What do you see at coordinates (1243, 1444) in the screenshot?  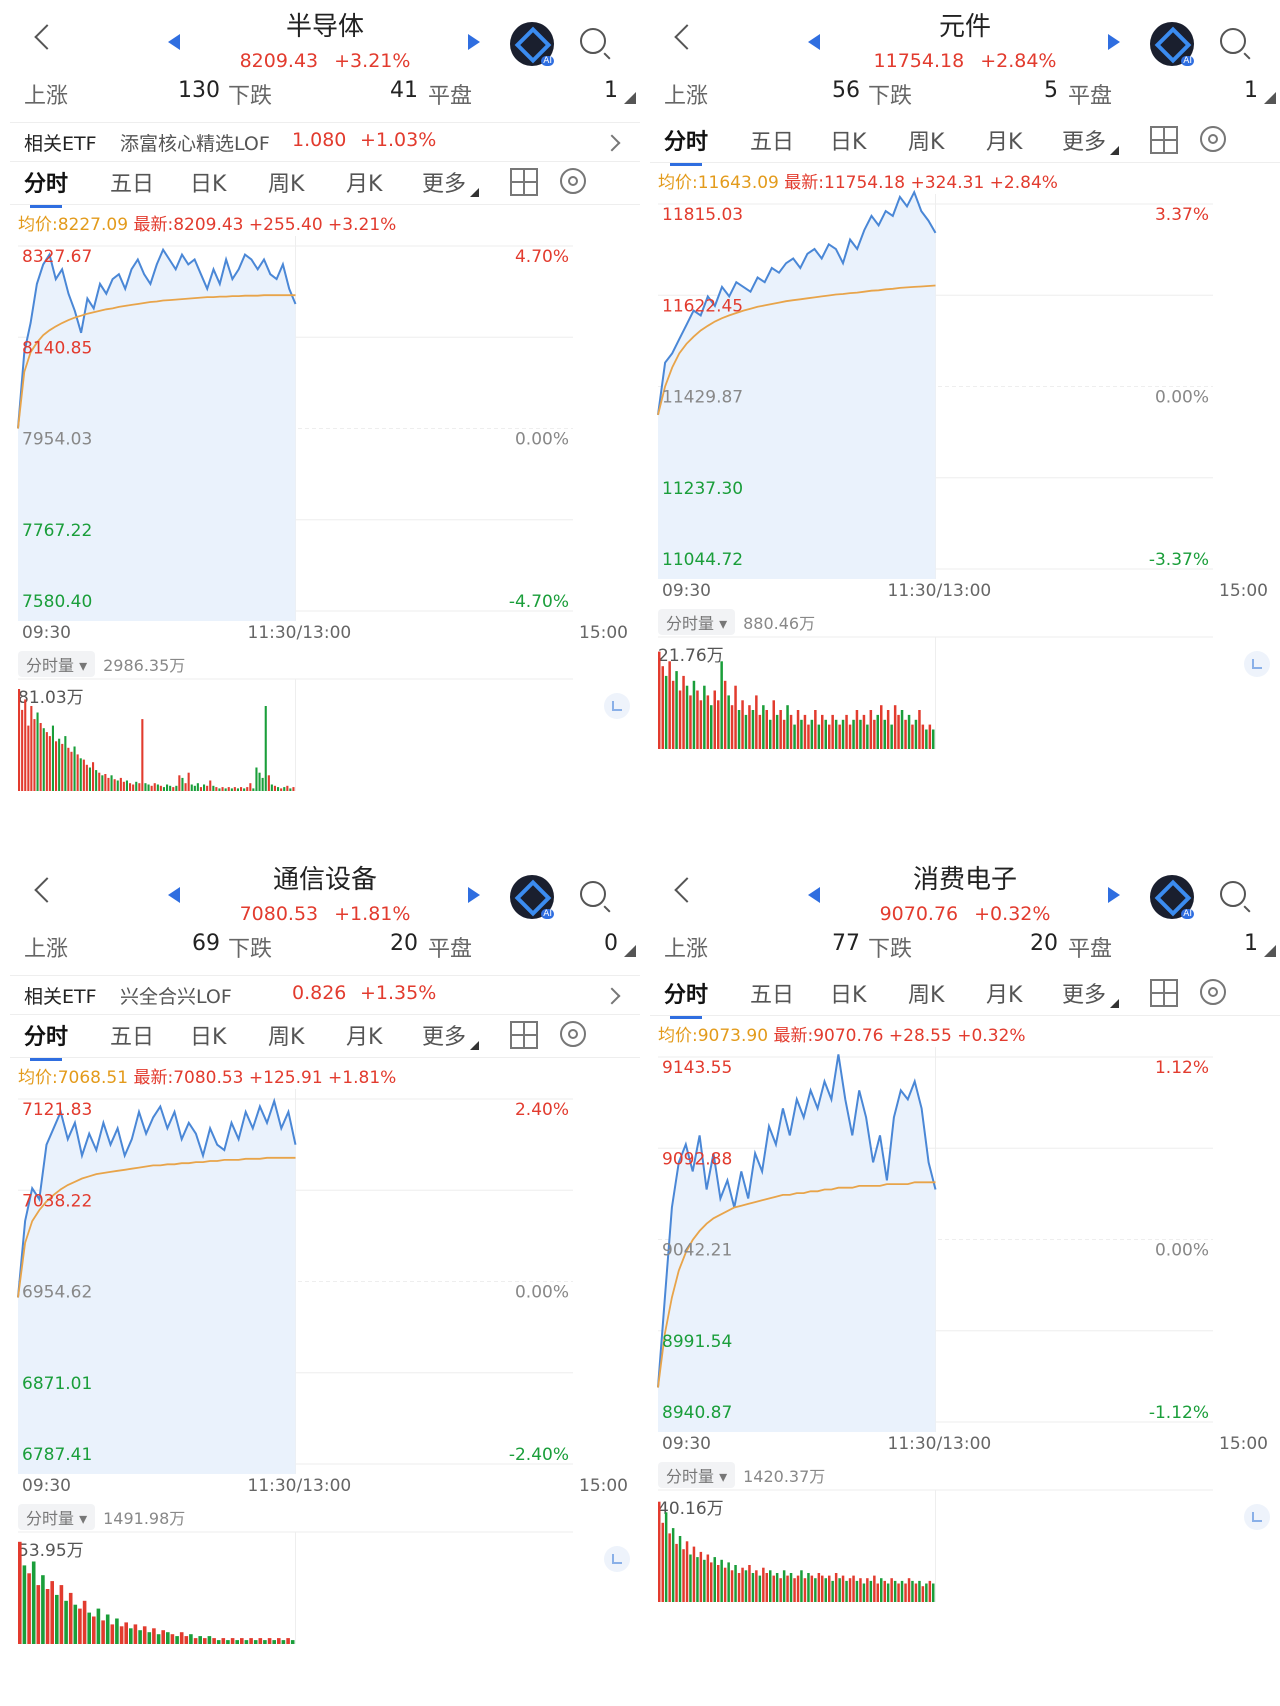 I see `time-end-label: 15:00` at bounding box center [1243, 1444].